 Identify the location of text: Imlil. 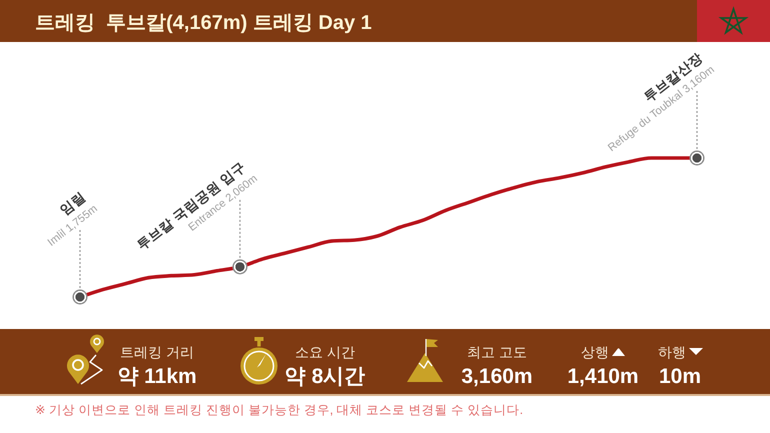
(57, 238).